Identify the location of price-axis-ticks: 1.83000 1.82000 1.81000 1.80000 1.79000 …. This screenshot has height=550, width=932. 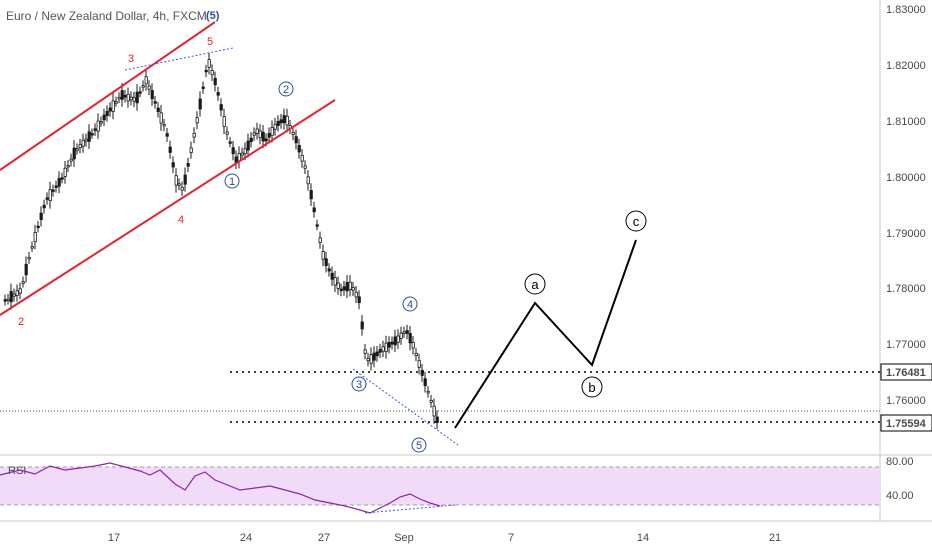
(906, 205).